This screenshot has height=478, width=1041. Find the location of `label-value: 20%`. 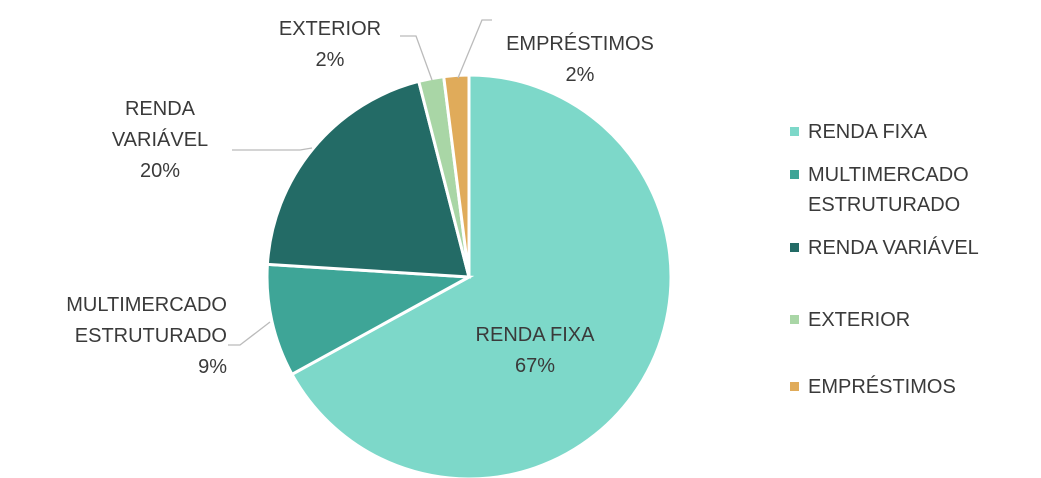

label-value: 20% is located at coordinates (160, 171).